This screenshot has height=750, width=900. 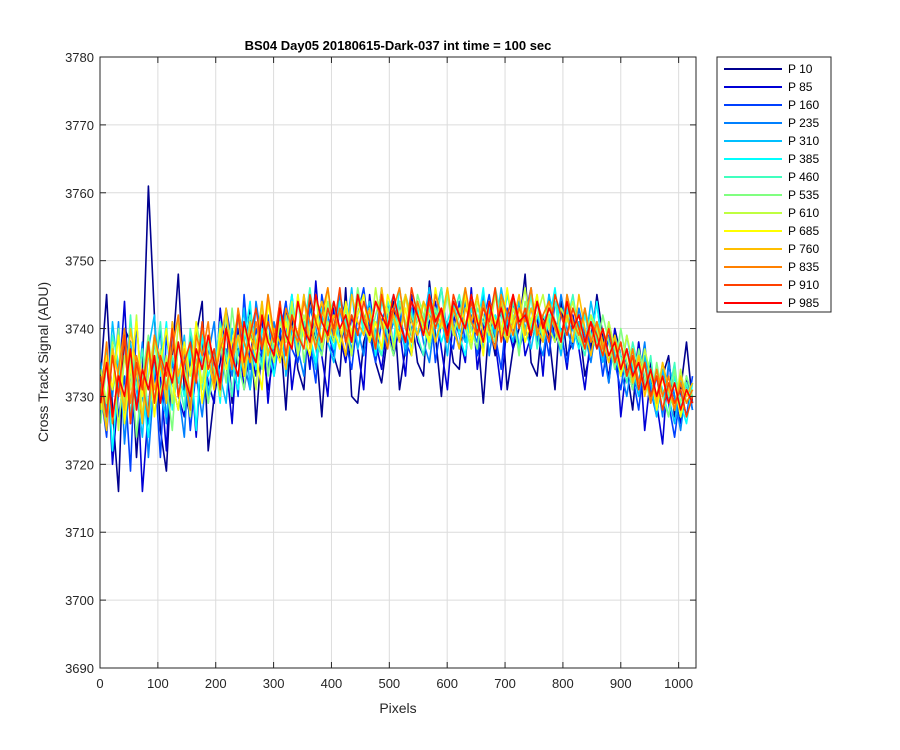 What do you see at coordinates (803, 285) in the screenshot?
I see `legend-label: P 910` at bounding box center [803, 285].